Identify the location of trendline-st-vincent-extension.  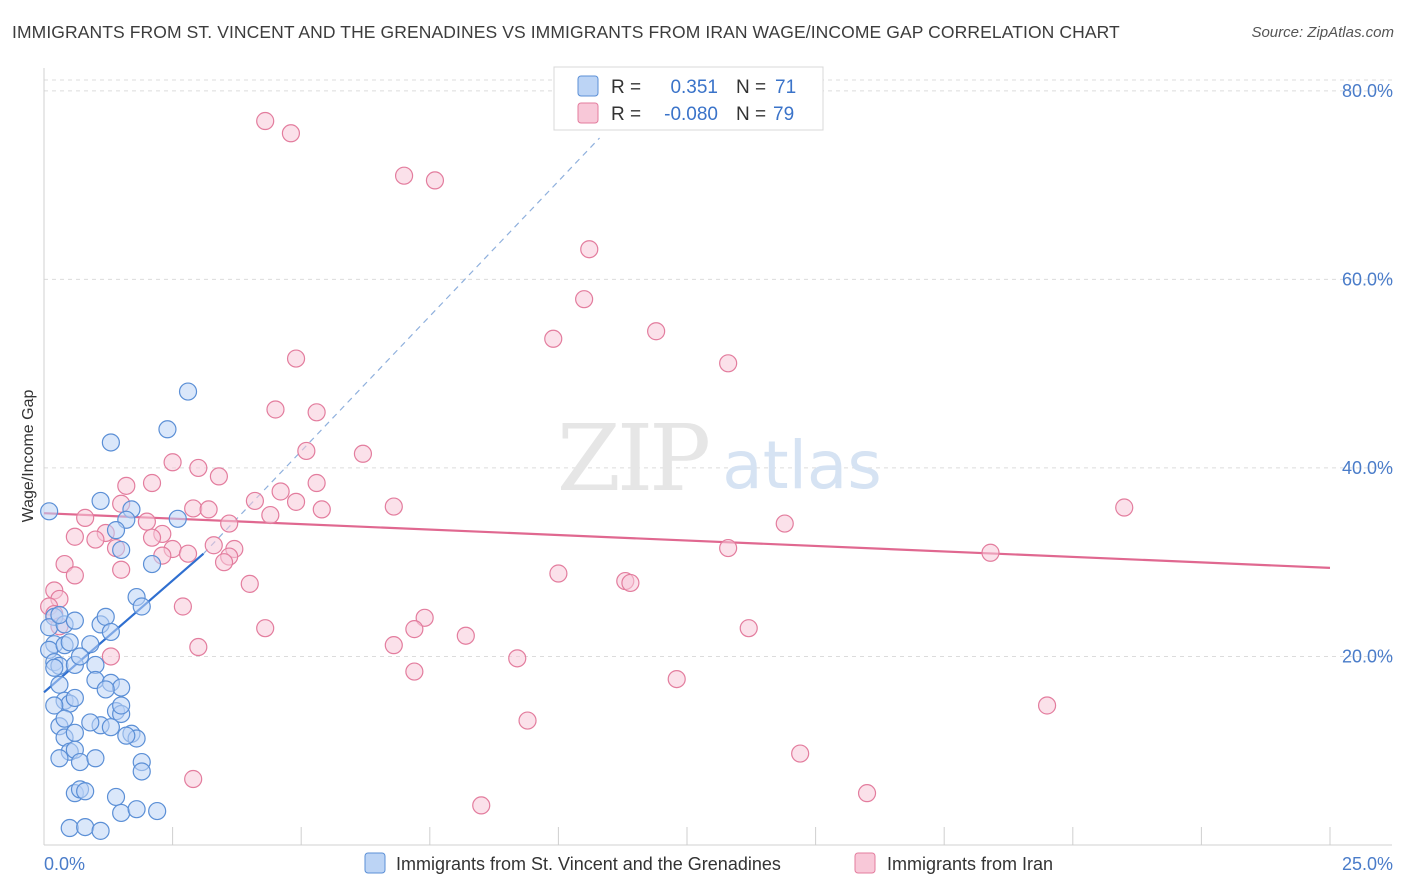
(401, 346).